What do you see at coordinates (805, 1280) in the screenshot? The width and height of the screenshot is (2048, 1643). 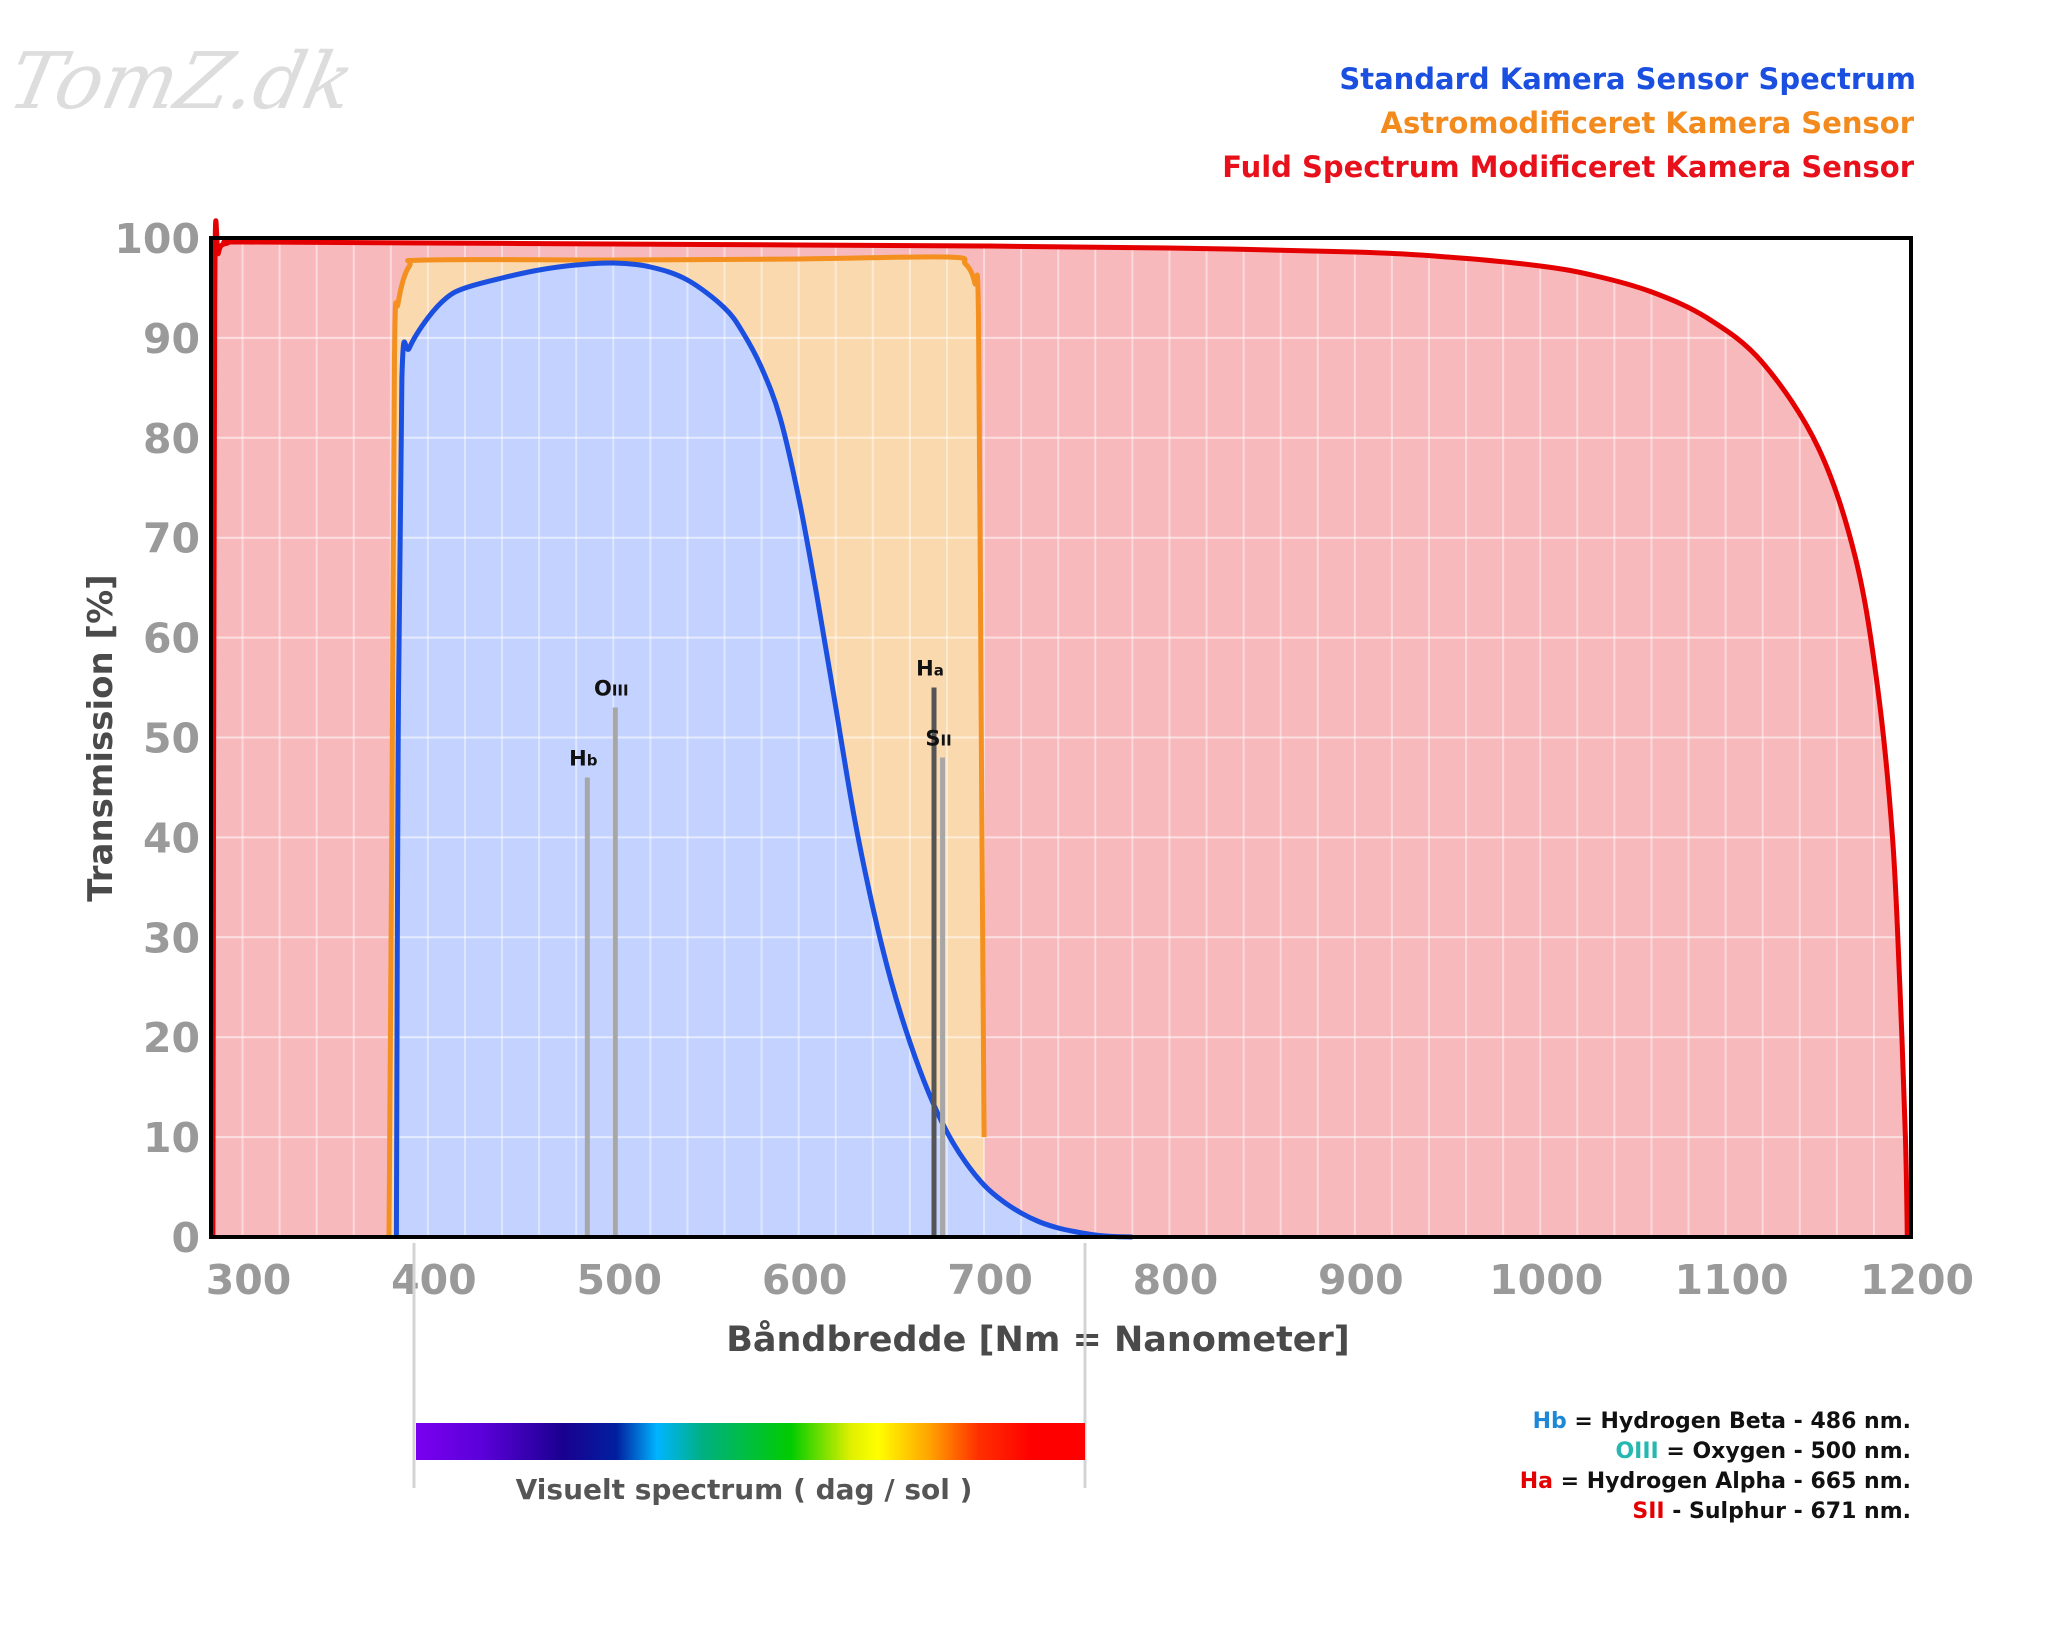 I see `x-tick-label: 600` at bounding box center [805, 1280].